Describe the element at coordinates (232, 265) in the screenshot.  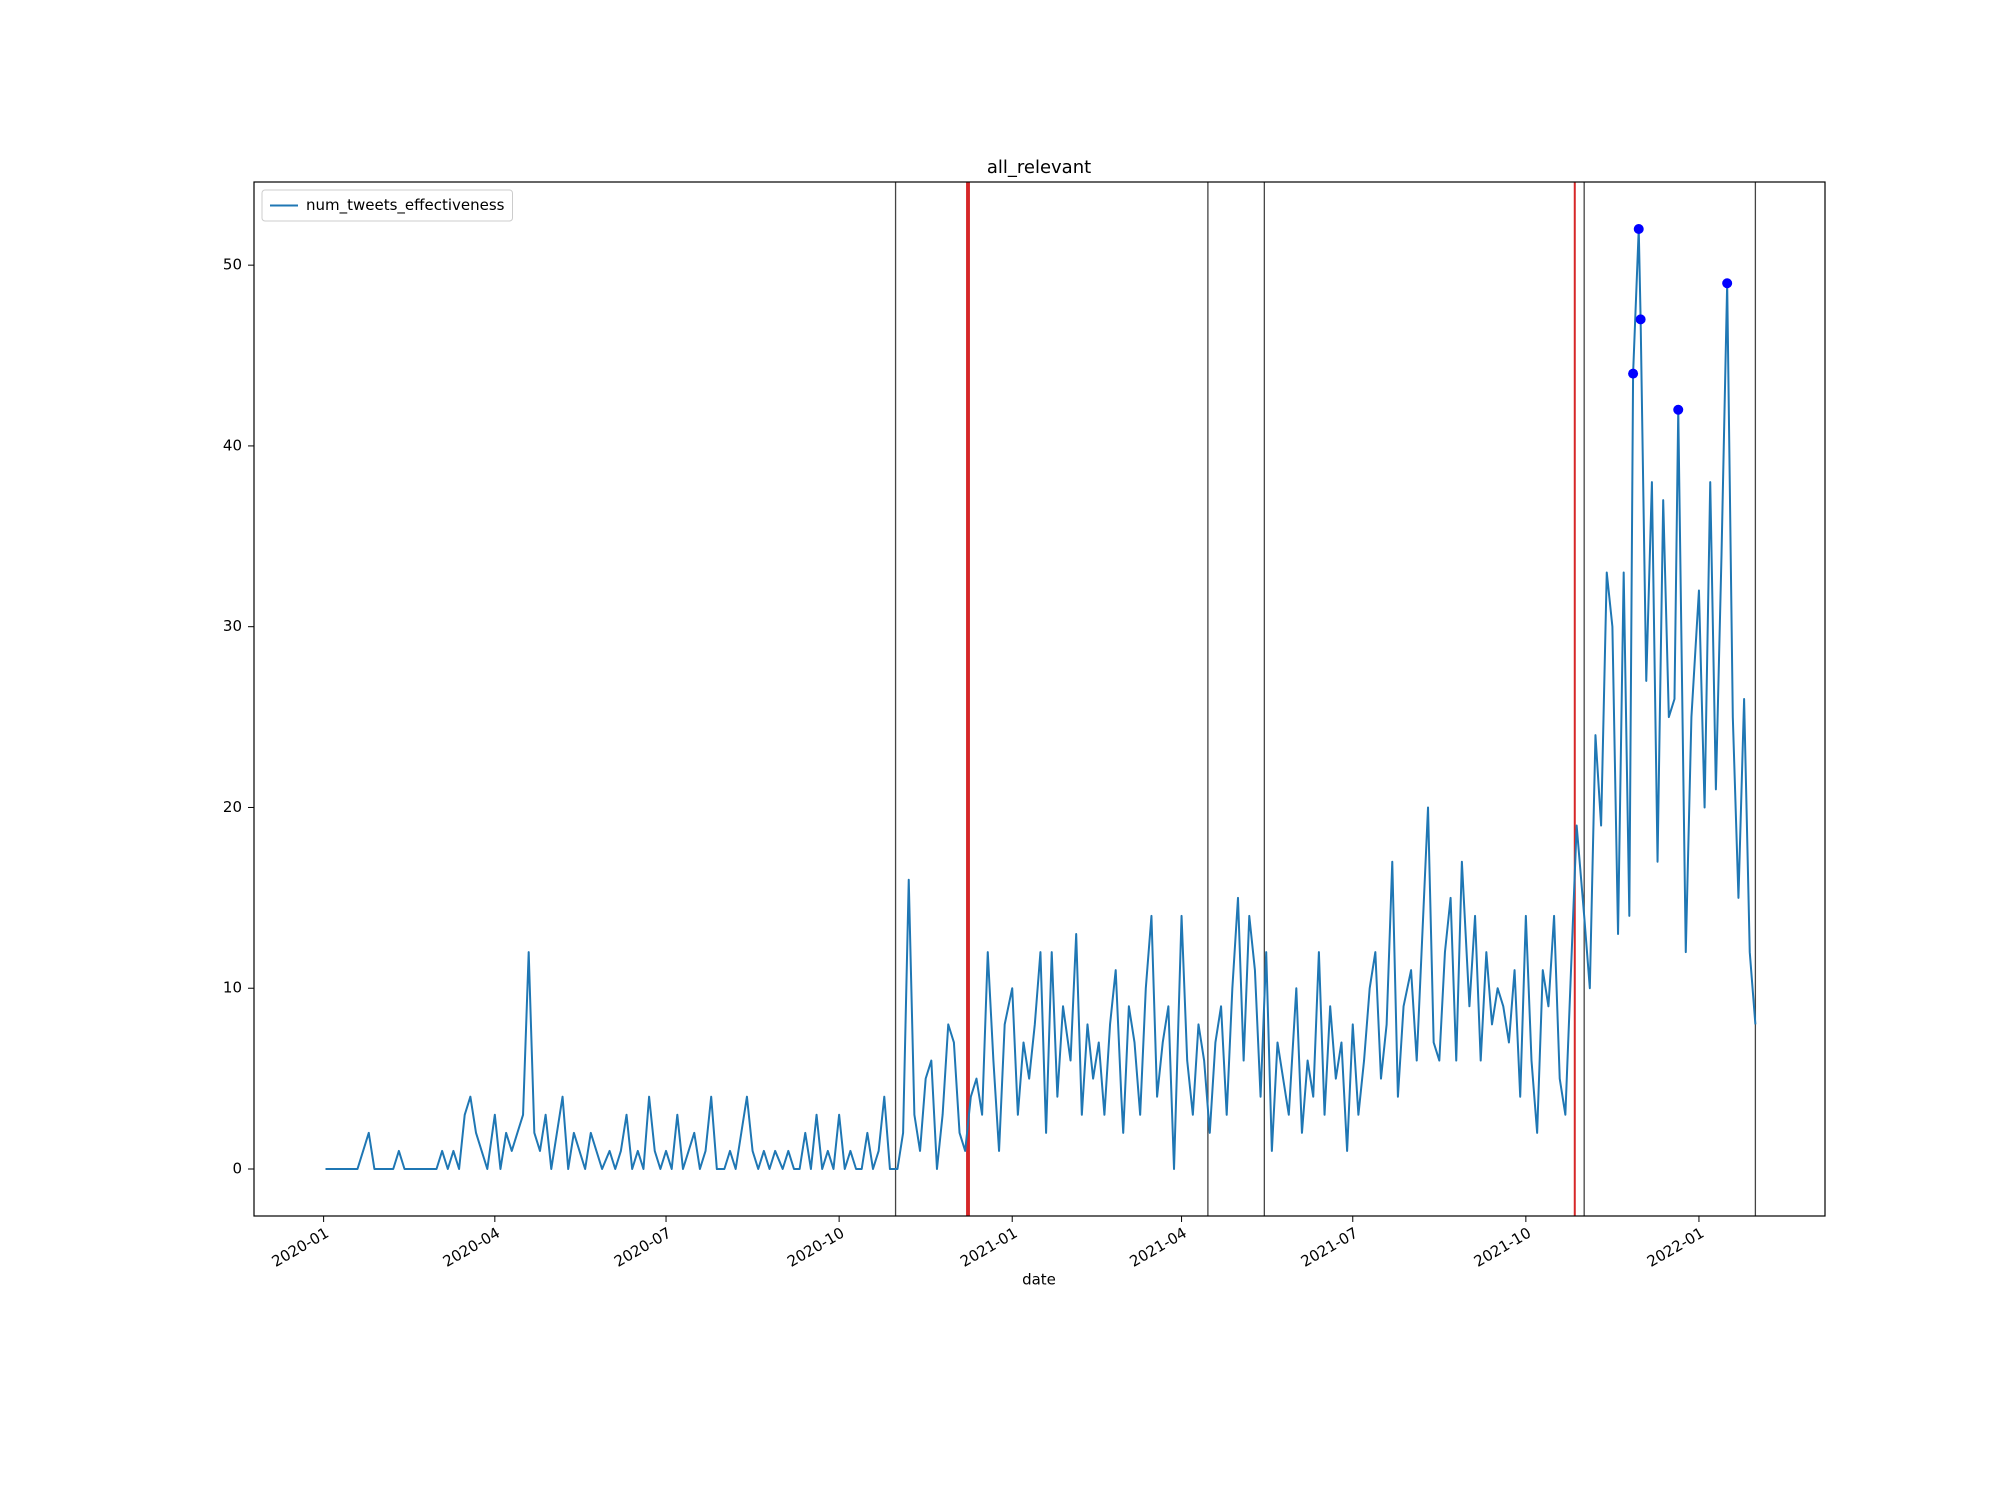
I see `y-tick-label: 50` at that location.